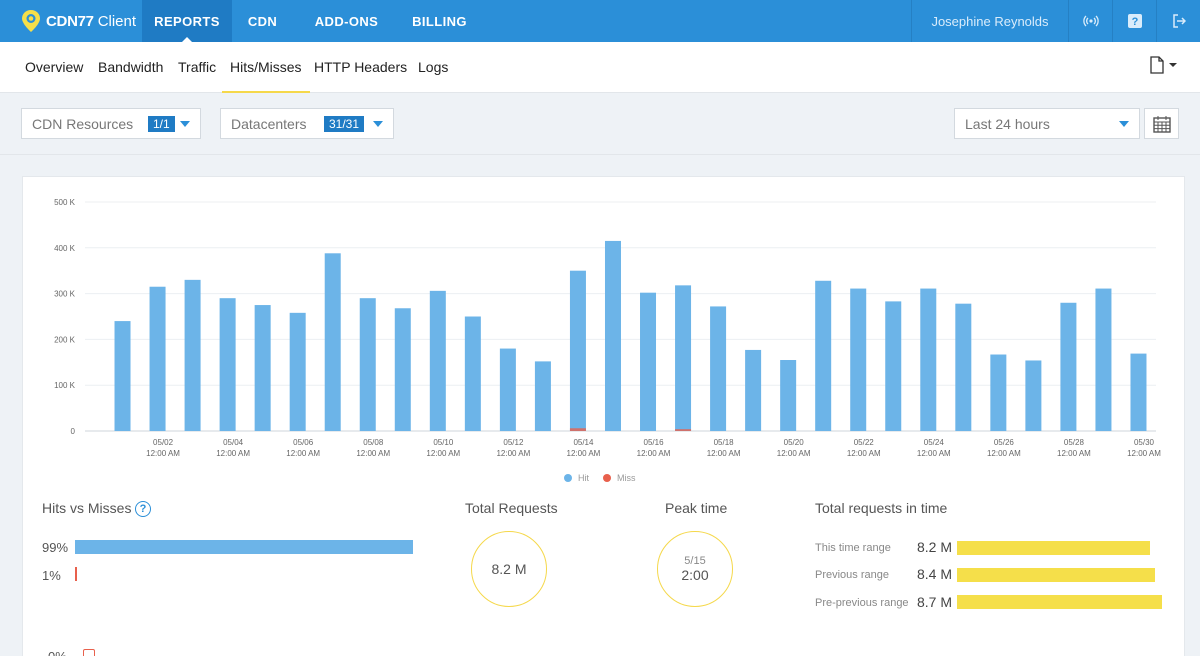 The height and width of the screenshot is (656, 1200). Describe the element at coordinates (373, 442) in the screenshot. I see `x-tick-label: 05/08` at that location.